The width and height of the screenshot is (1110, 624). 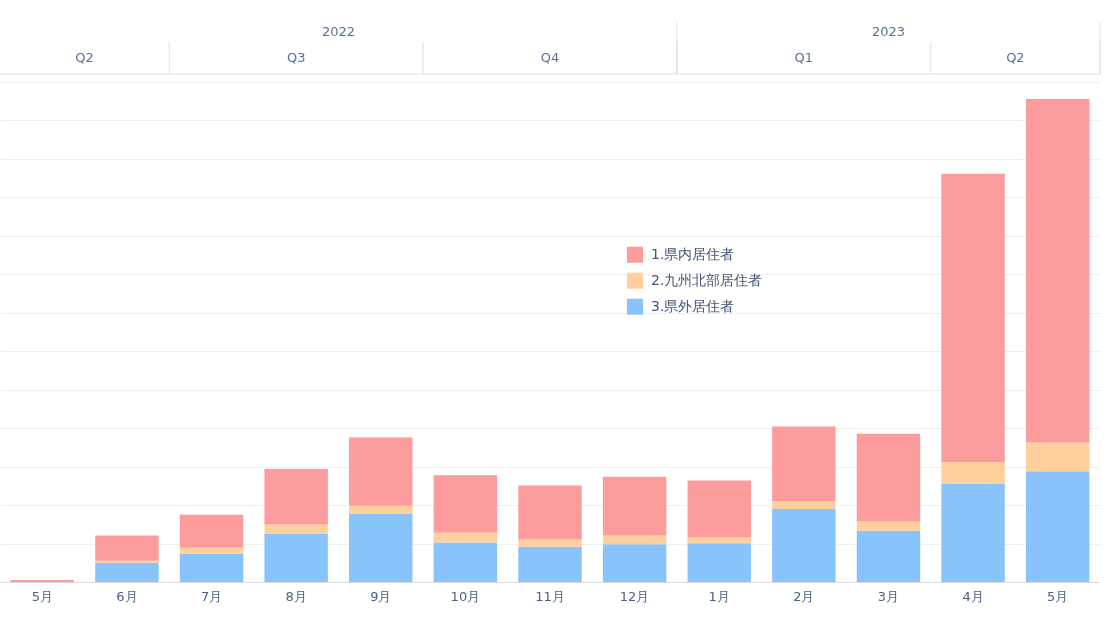 I want to click on legend-label: 2.九州北部居住者, so click(x=707, y=279).